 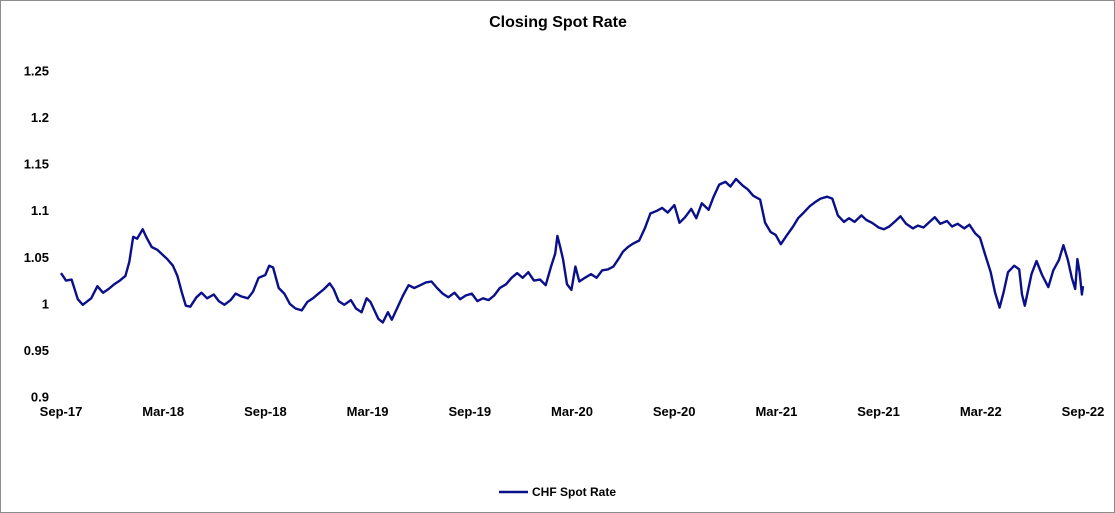 I want to click on x-tick-label: Mar-20, so click(x=572, y=411).